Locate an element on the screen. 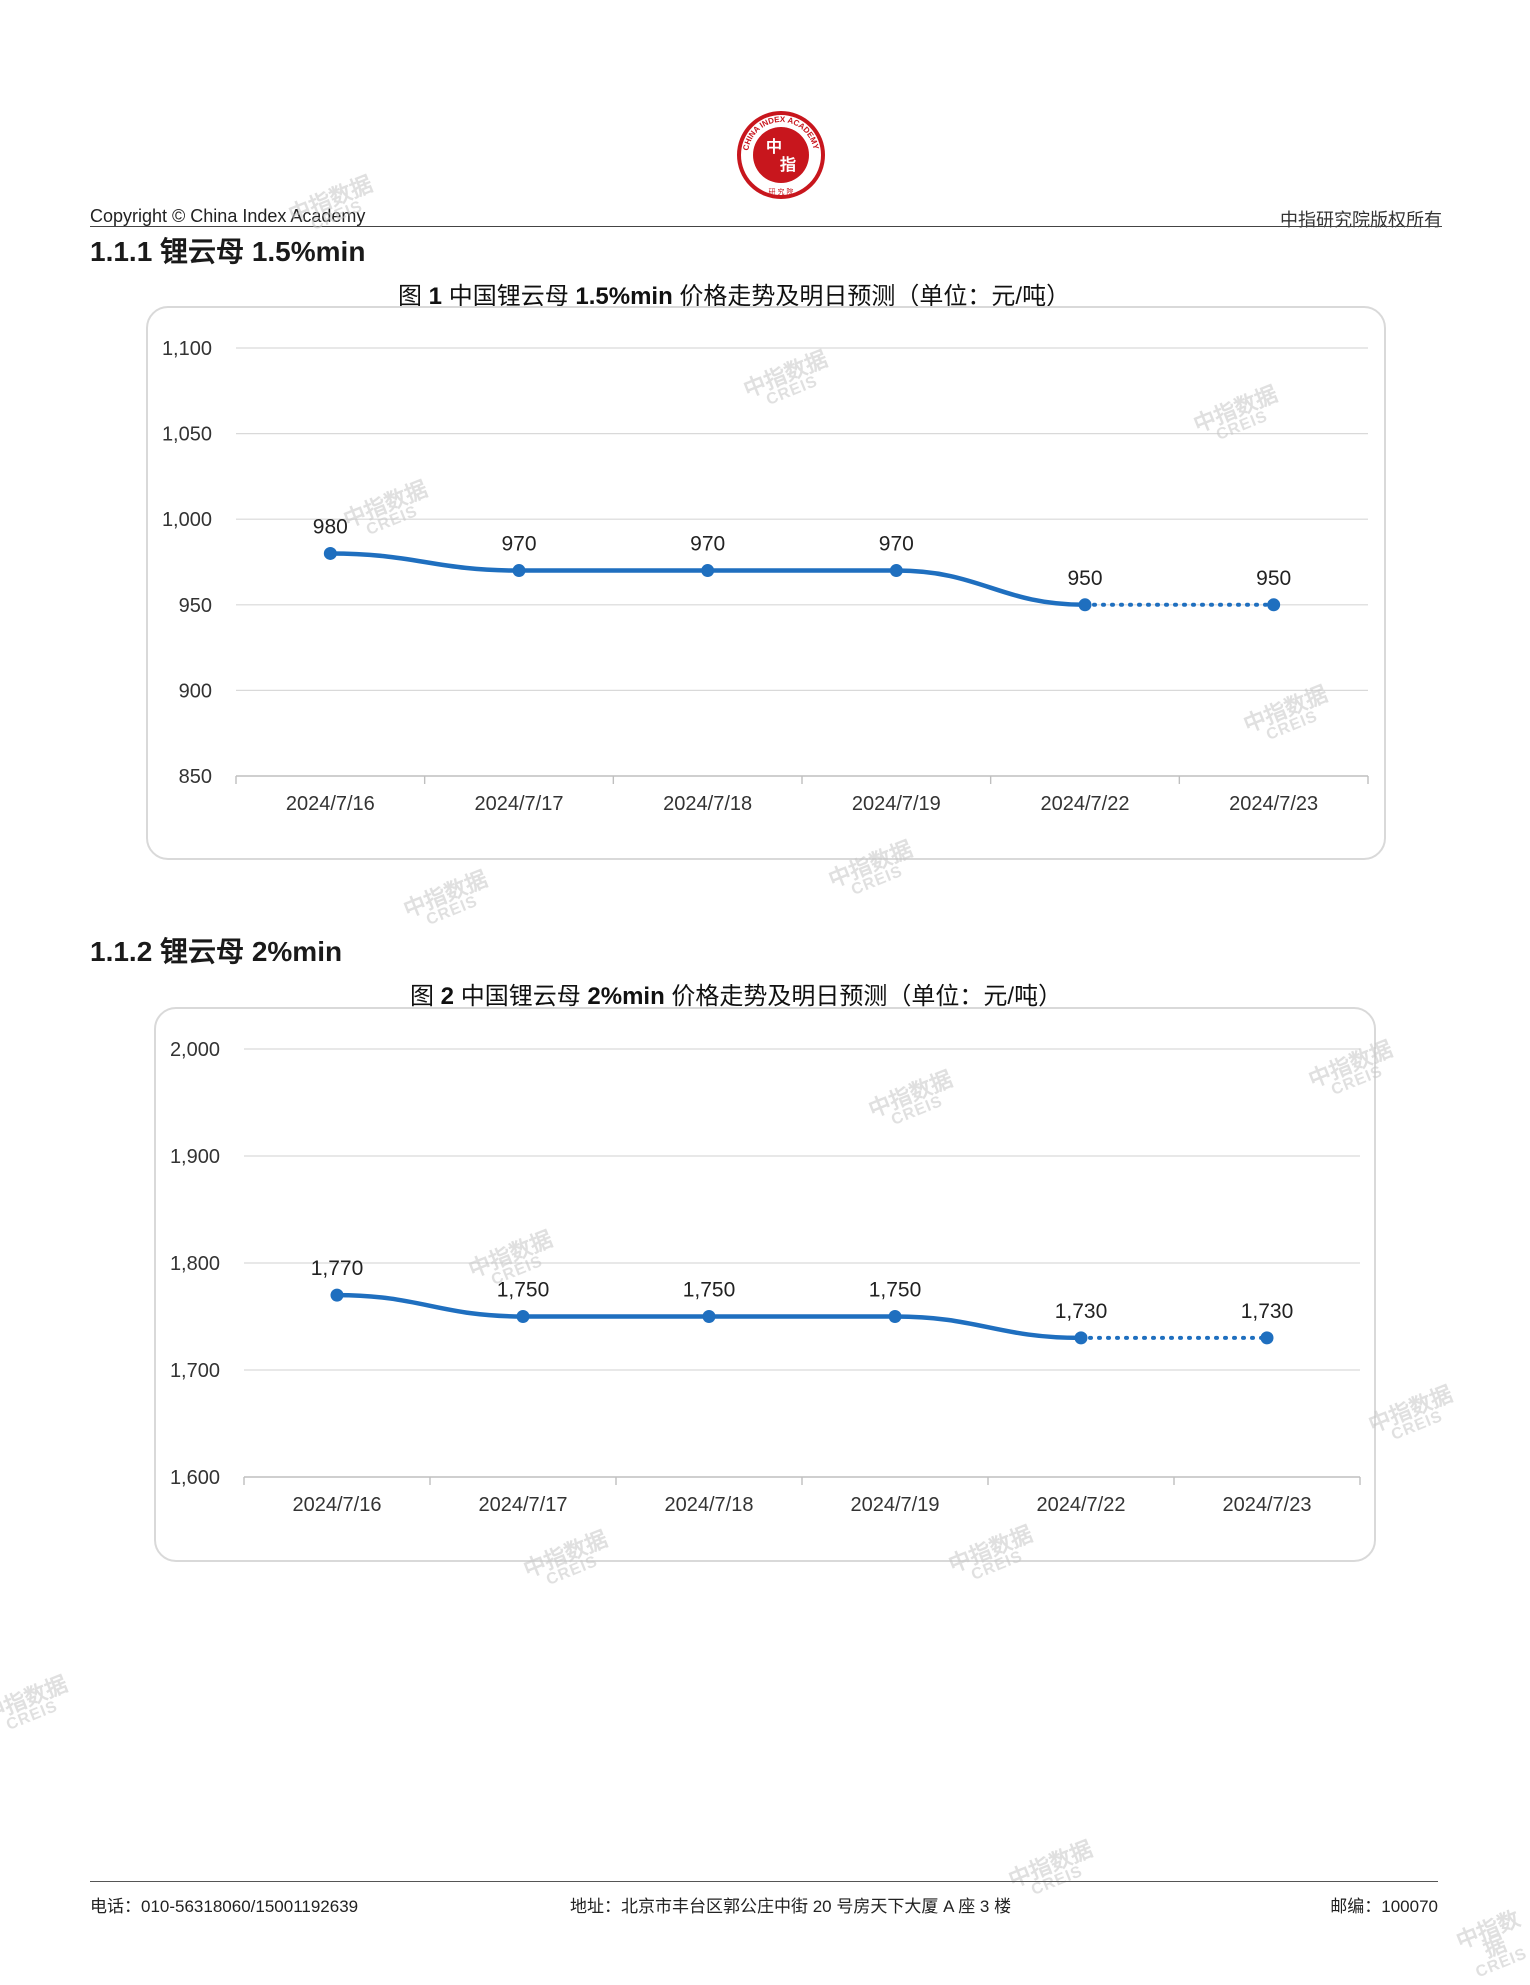  y-tick-label: 900 is located at coordinates (195, 691).